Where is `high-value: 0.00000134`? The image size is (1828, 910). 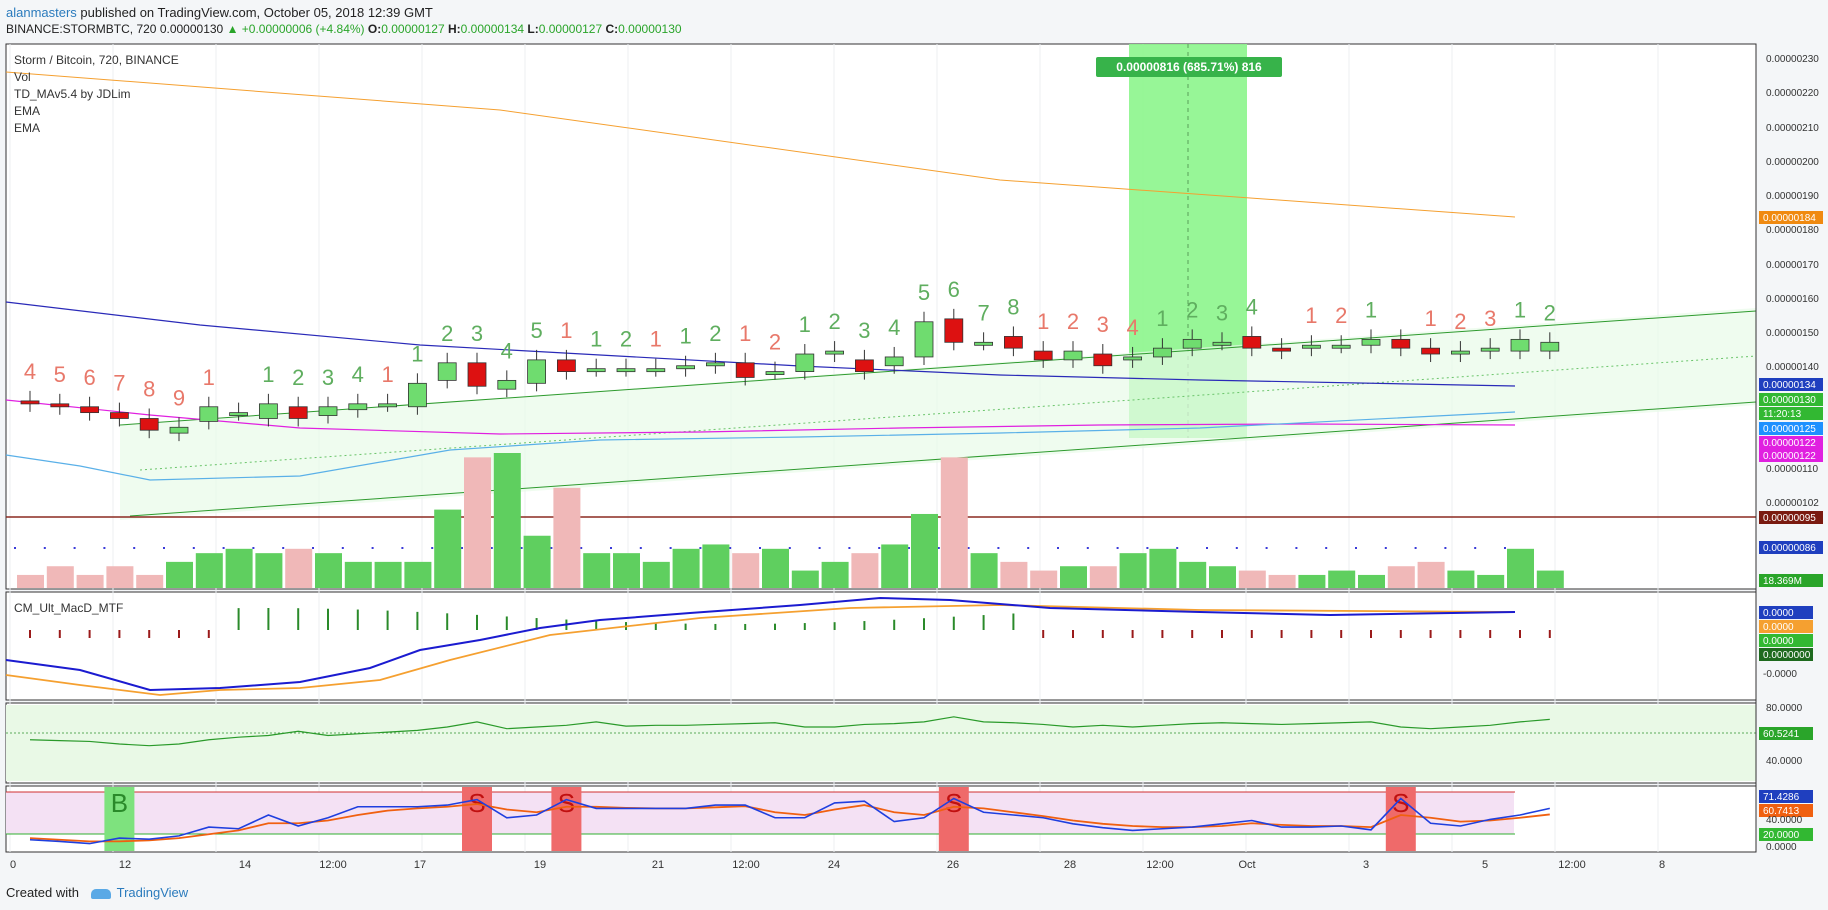 high-value: 0.00000134 is located at coordinates (492, 29).